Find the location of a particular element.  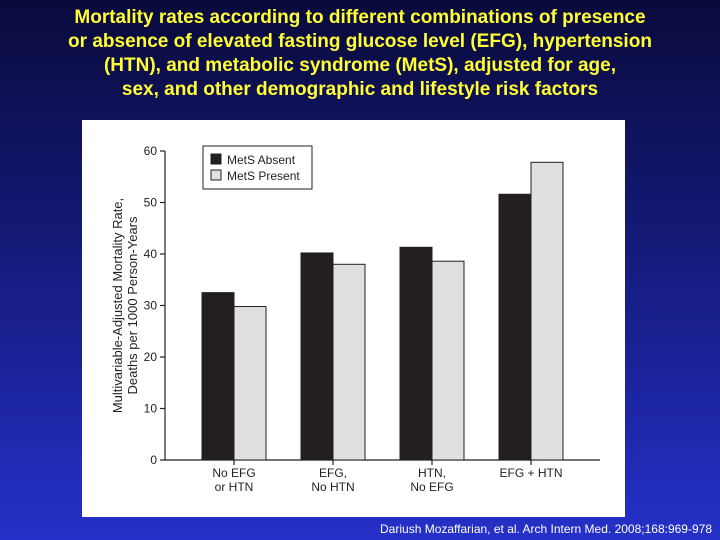

x-tick-label-3-line-1: HTN, is located at coordinates (432, 473).